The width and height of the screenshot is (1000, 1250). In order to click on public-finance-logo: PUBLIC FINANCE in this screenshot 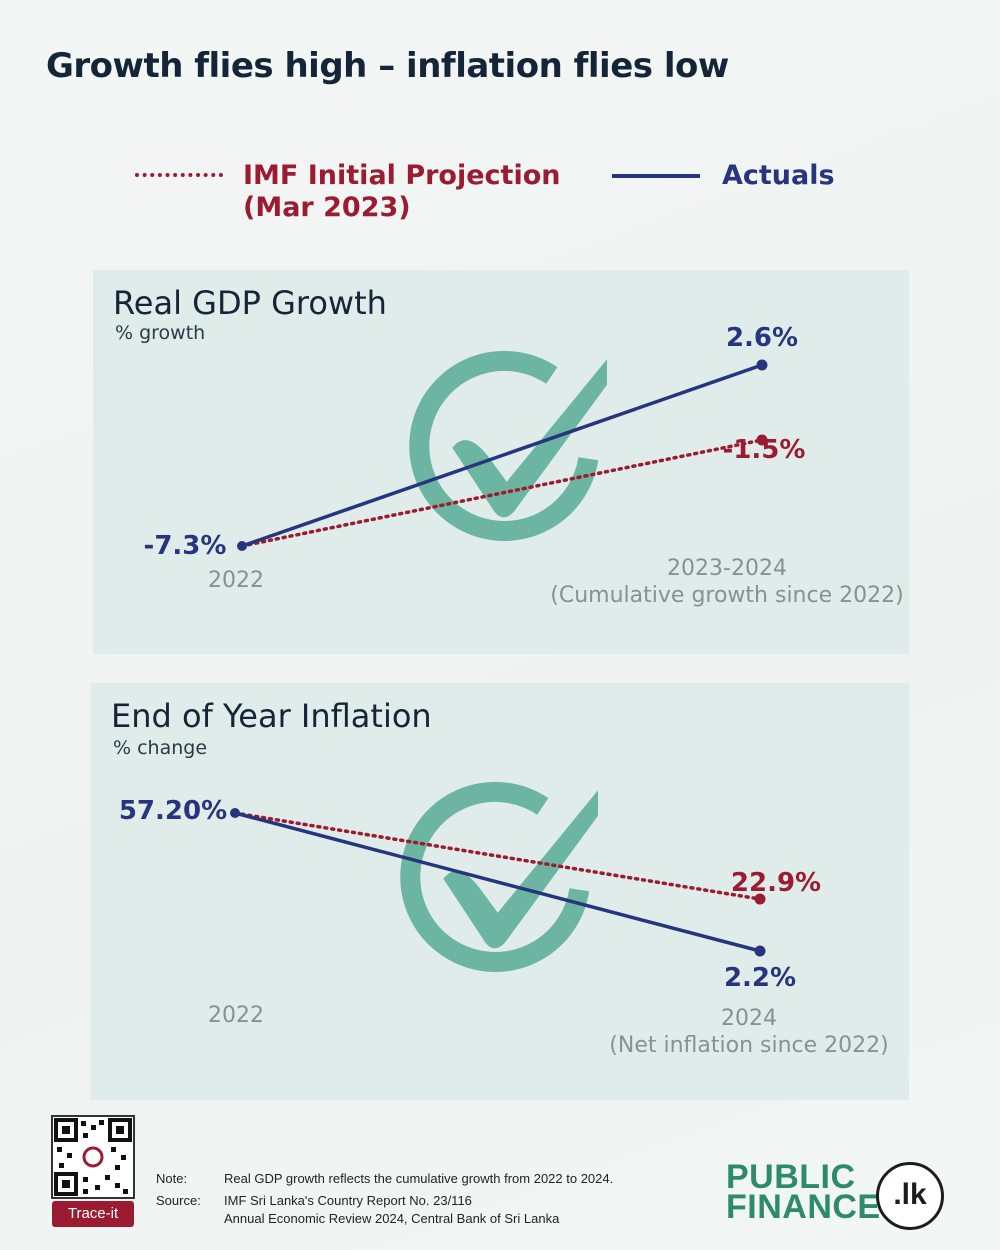, I will do `click(803, 1192)`.